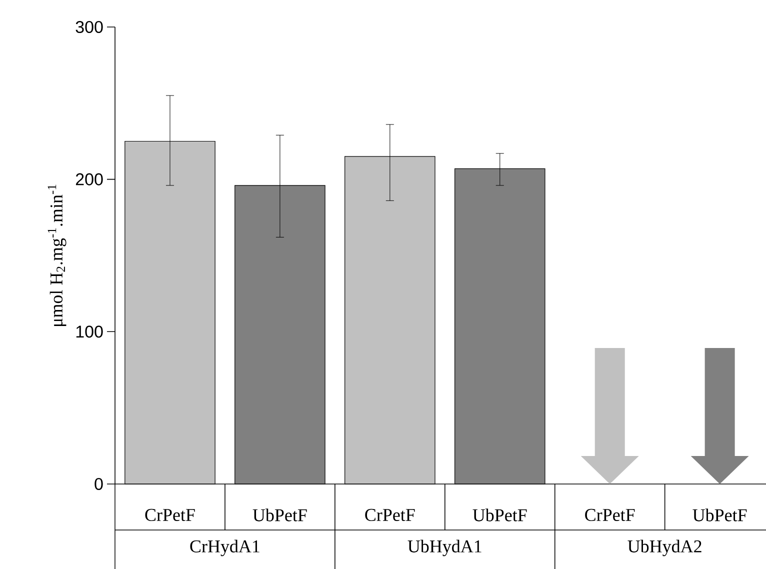 Image resolution: width=766 pixels, height=569 pixels. I want to click on y-axis-title: μmol H$_{2}$.mg$^{-1}$.min$^{-1}$, so click(57, 255).